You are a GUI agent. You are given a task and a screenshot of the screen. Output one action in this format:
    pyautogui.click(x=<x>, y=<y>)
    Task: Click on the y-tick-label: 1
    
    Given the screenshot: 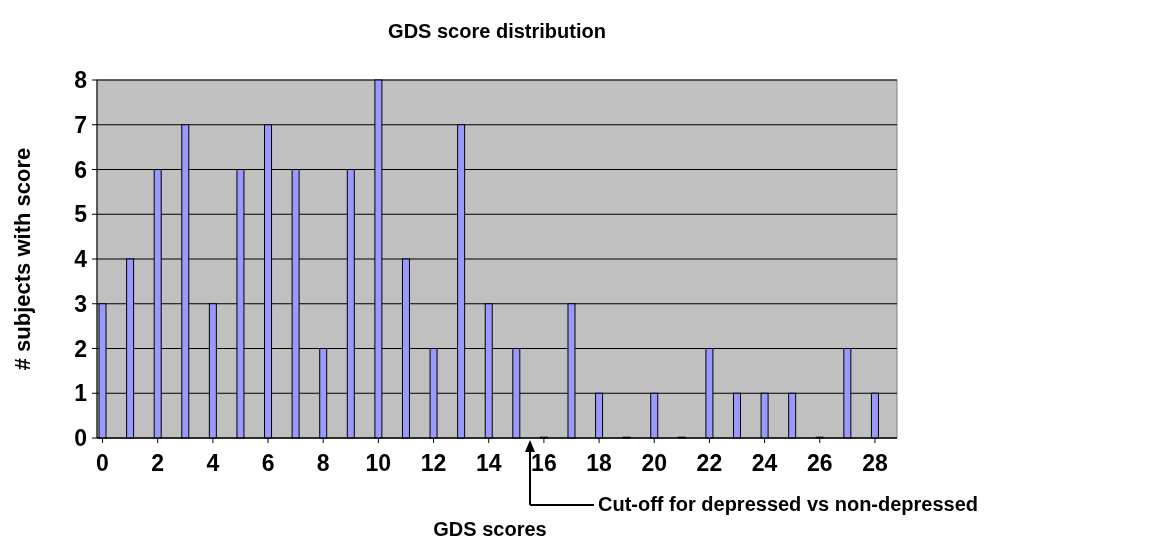 What is the action you would take?
    pyautogui.click(x=81, y=393)
    